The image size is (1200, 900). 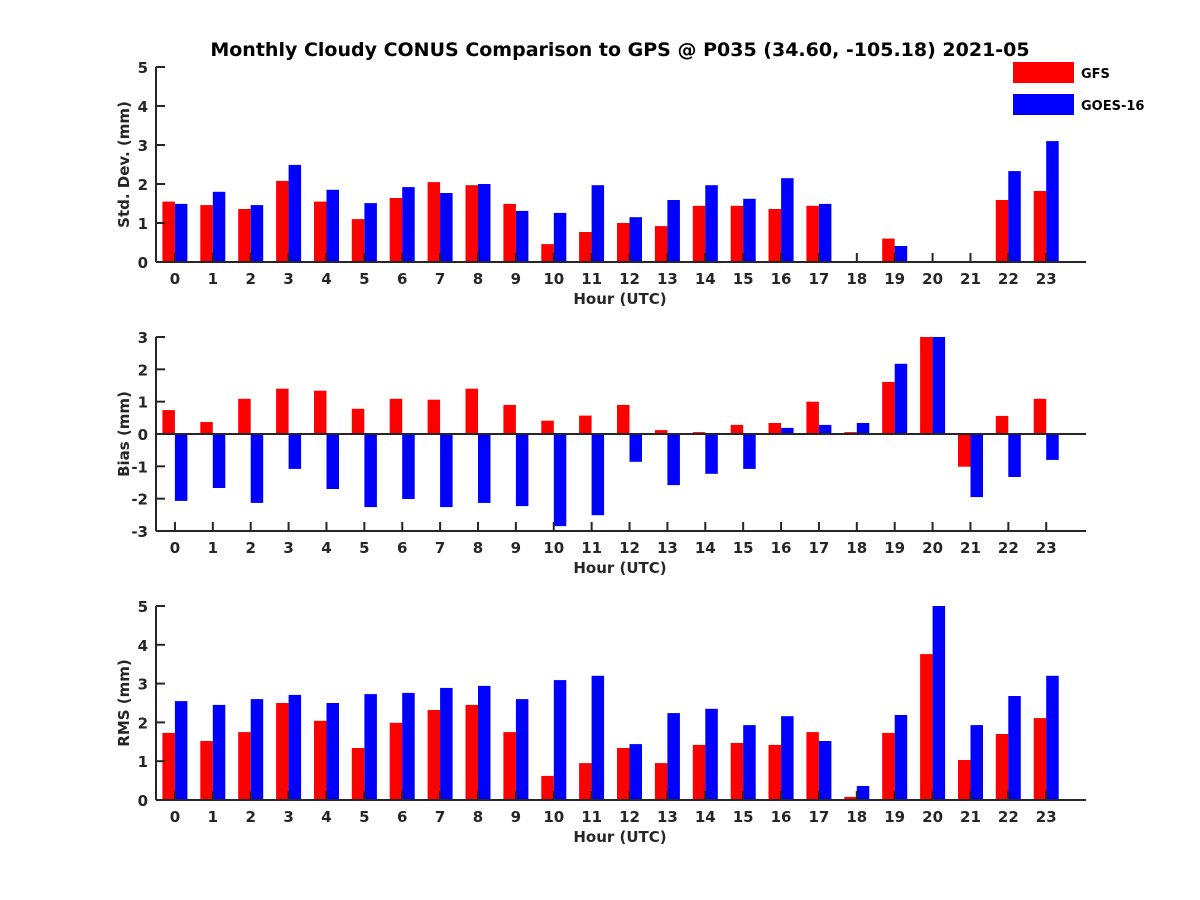 What do you see at coordinates (560, 480) in the screenshot?
I see `bar-bias-goes16-h10` at bounding box center [560, 480].